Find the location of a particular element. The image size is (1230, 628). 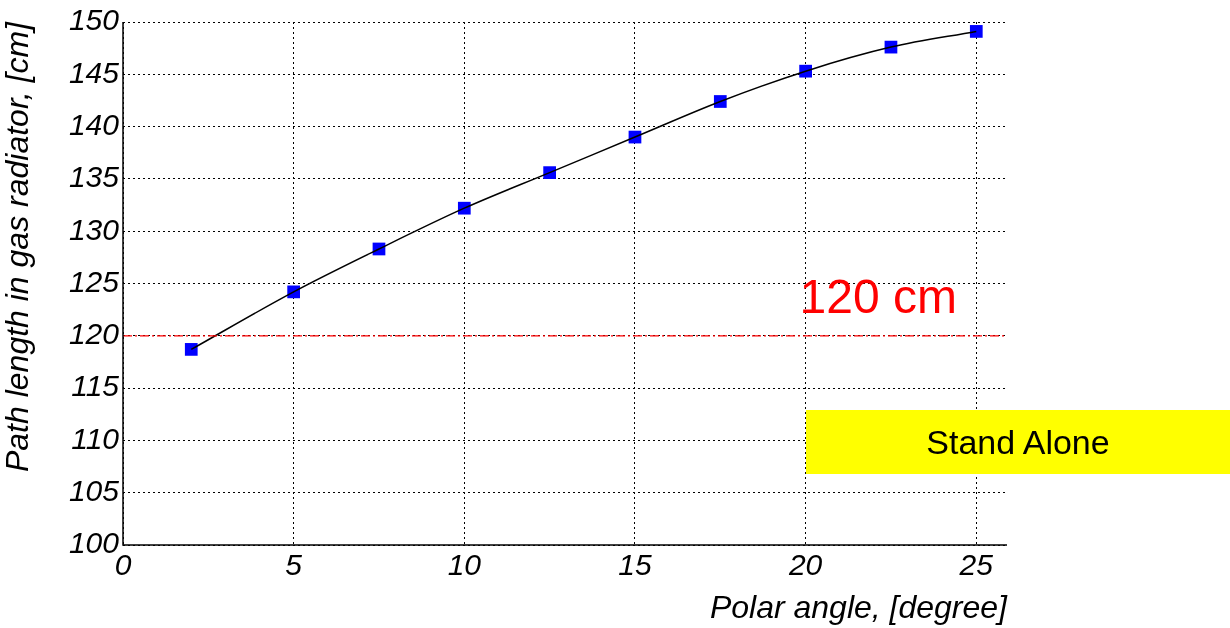

x-tick-label: 10 is located at coordinates (464, 565).